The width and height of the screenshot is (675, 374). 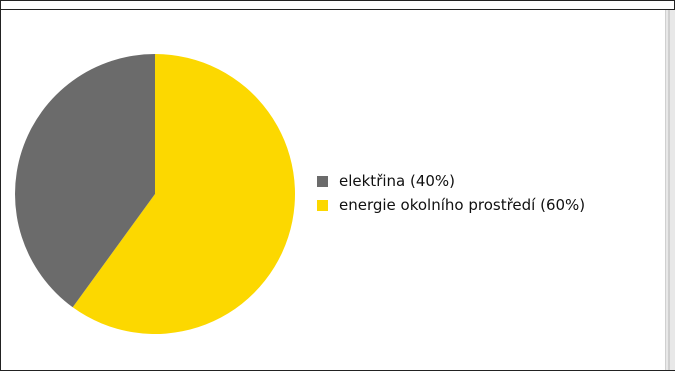 I want to click on pie-slice-elektrina, so click(x=85, y=181).